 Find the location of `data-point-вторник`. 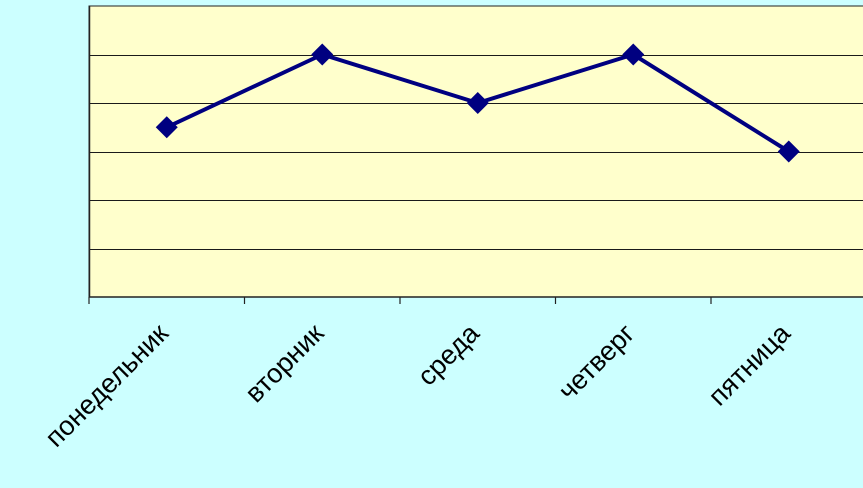

data-point-вторник is located at coordinates (322, 54).